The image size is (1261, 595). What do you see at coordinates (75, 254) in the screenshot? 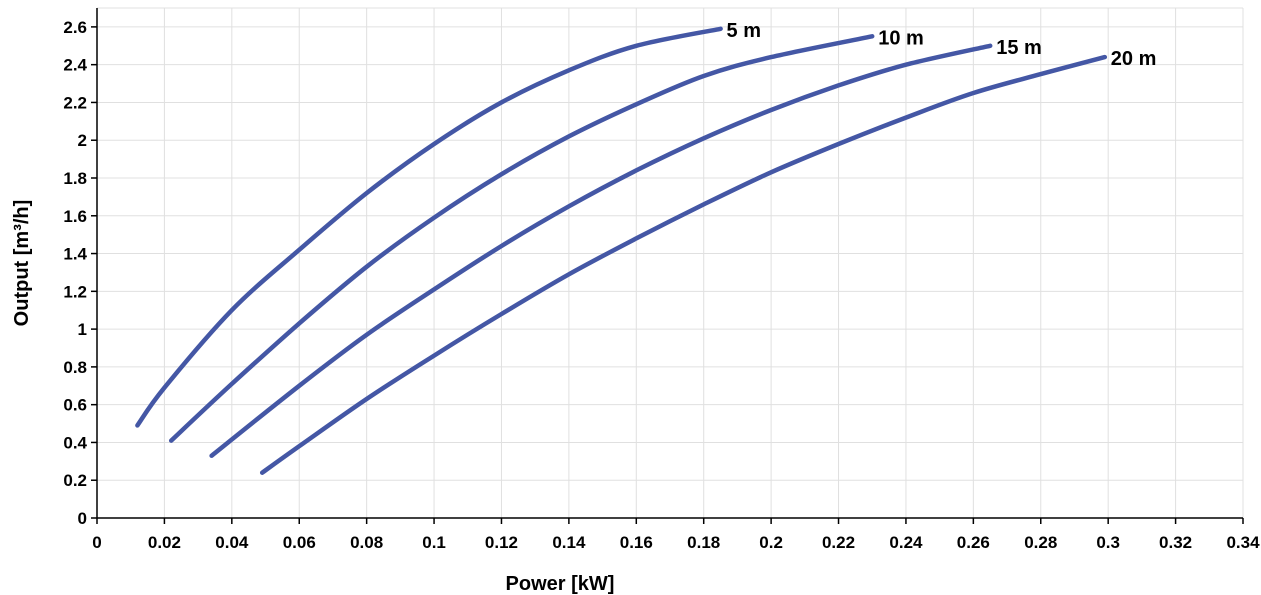
I see `y-tick-label: 1.4` at bounding box center [75, 254].